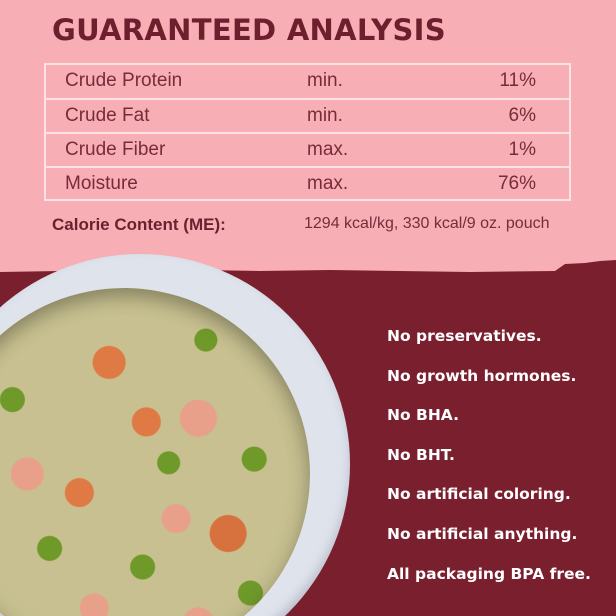 This screenshot has height=616, width=616. Describe the element at coordinates (516, 183) in the screenshot. I see `nutrient-value: 76%` at that location.